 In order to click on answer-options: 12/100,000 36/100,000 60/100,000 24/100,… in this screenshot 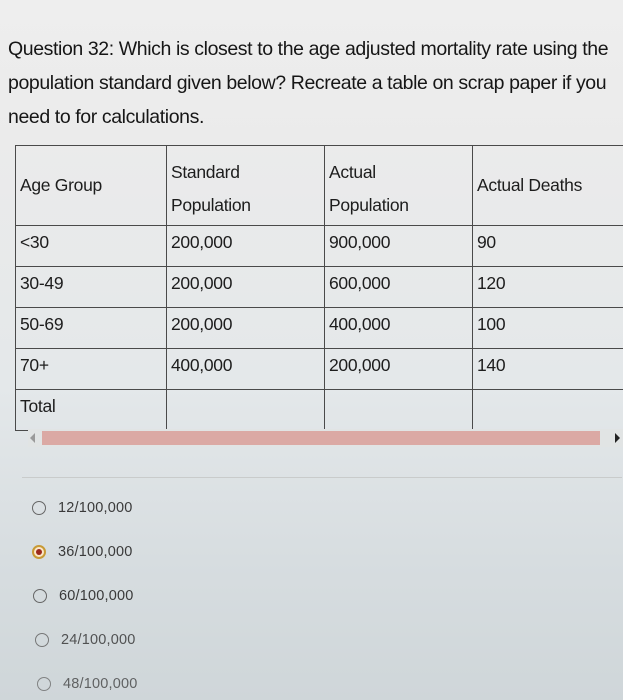, I will do `click(85, 593)`.